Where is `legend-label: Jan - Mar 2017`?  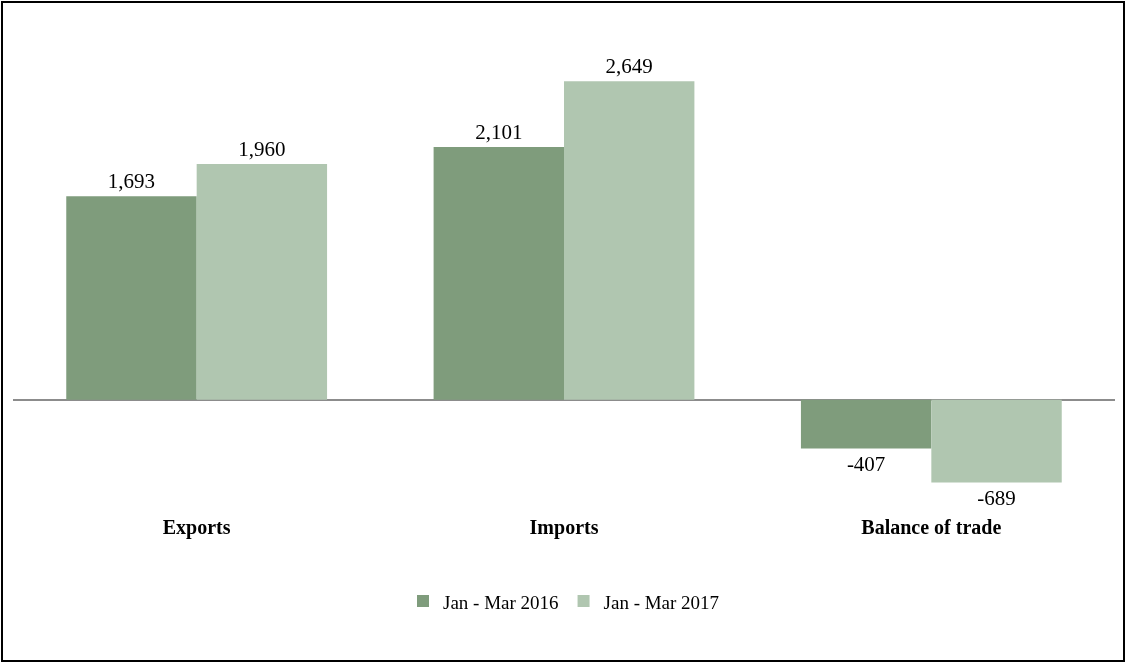
legend-label: Jan - Mar 2017 is located at coordinates (661, 602).